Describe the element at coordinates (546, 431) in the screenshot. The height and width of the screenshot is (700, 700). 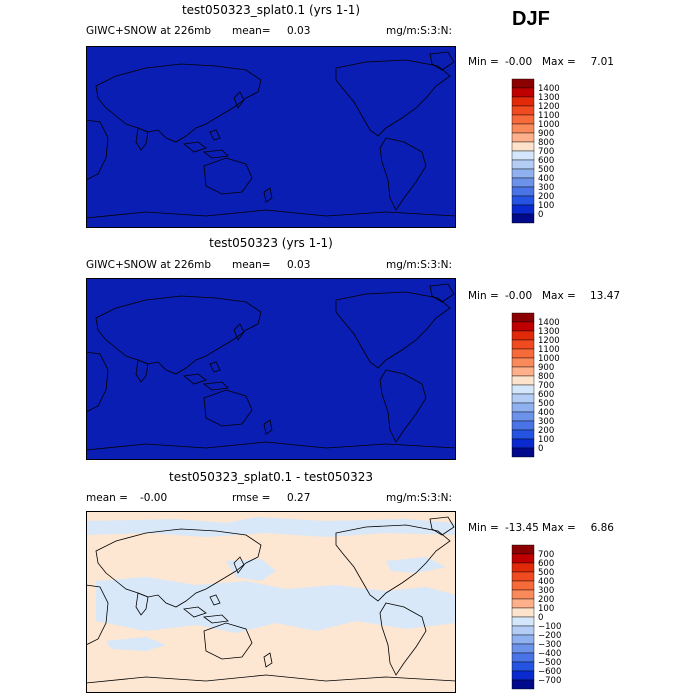
I see `colorbar-tick-label: 200` at that location.